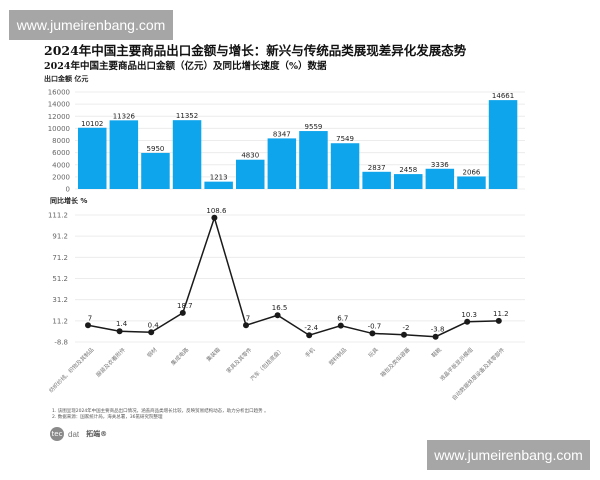  I want to click on bar-y-tick: 10000, so click(59, 129).